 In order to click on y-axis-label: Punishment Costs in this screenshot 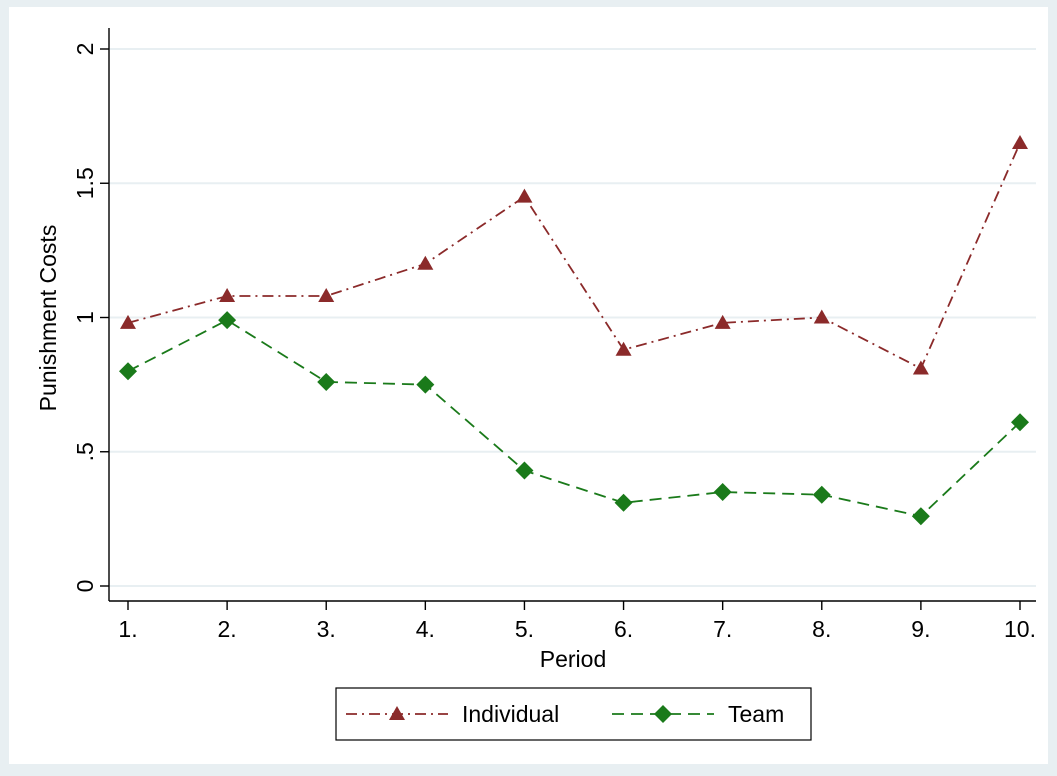, I will do `click(48, 318)`.